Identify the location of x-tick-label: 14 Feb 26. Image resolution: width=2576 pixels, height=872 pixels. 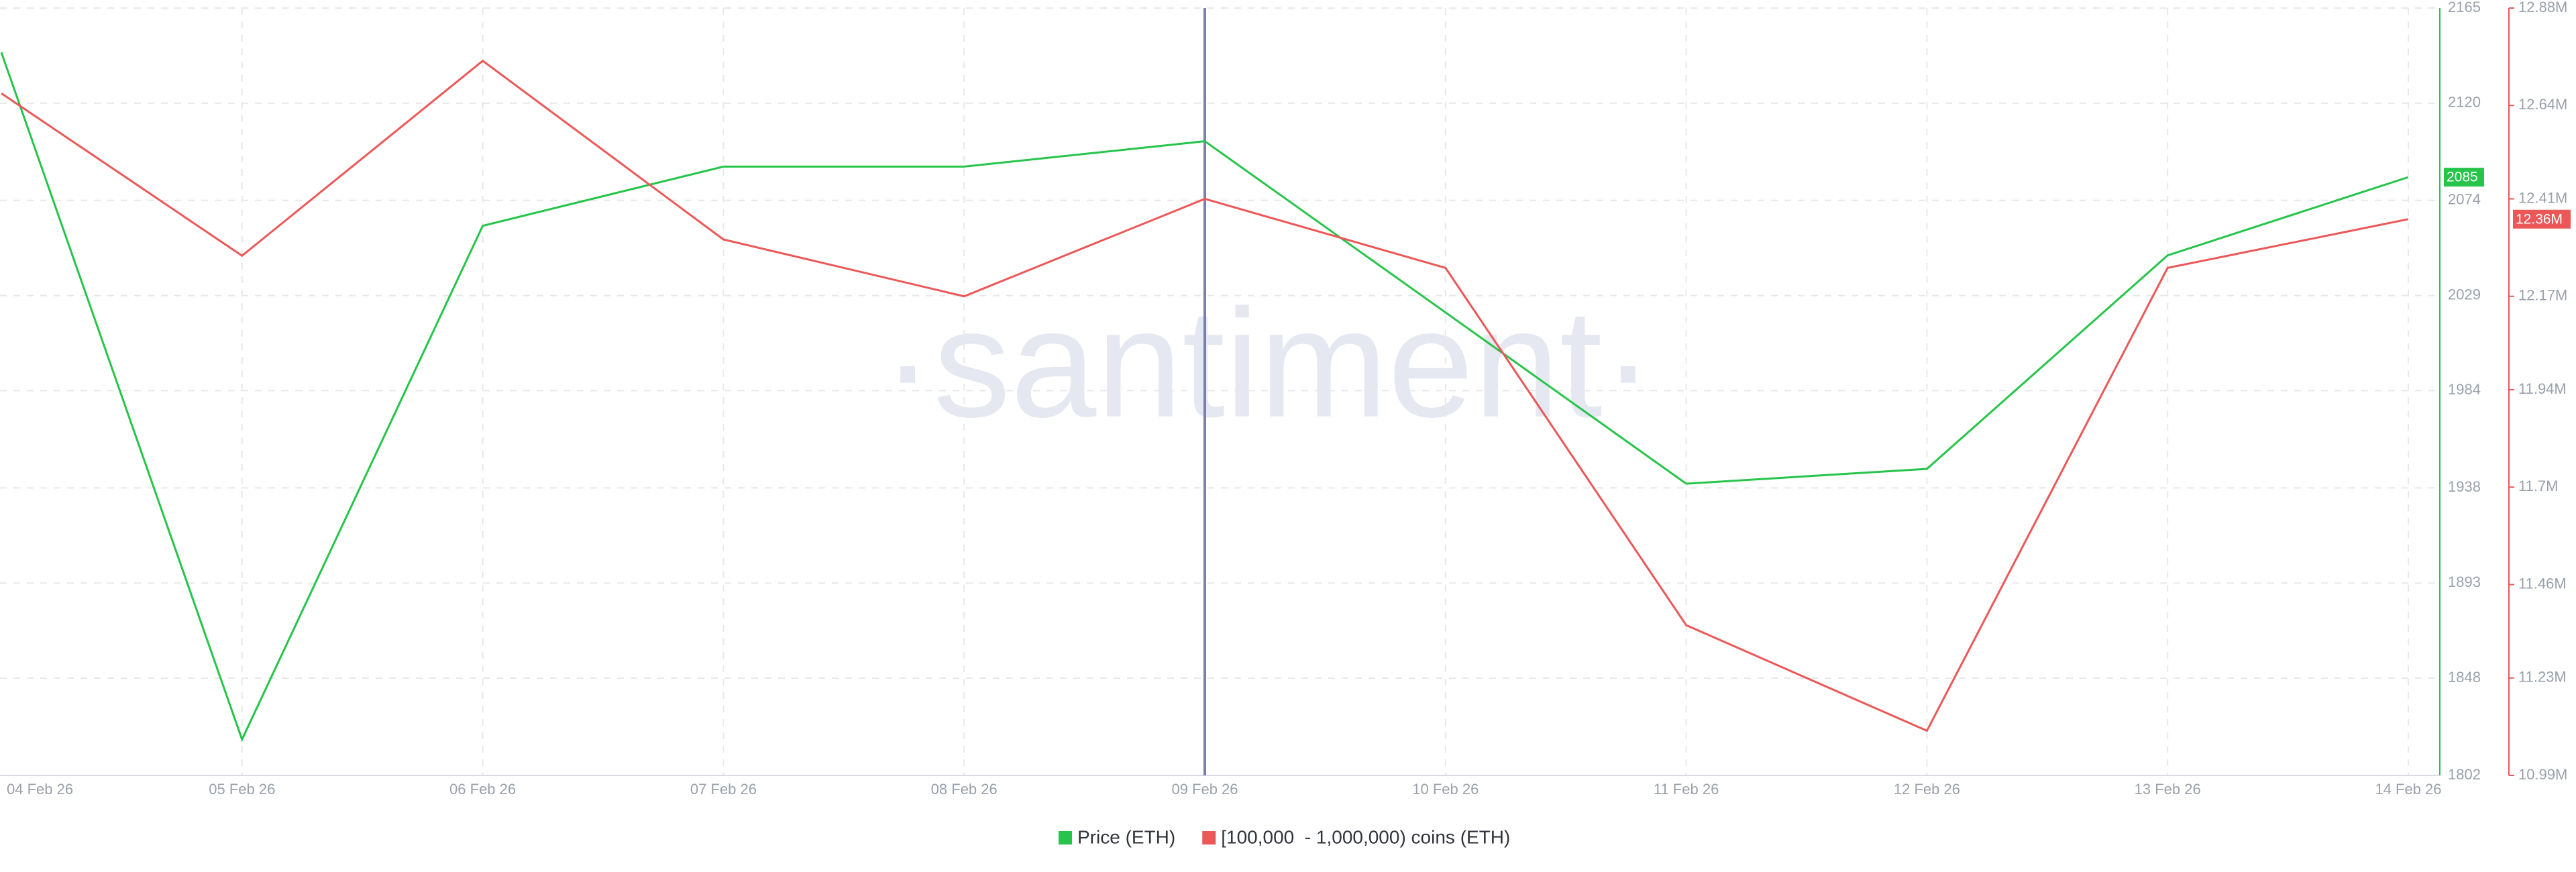
(2408, 790).